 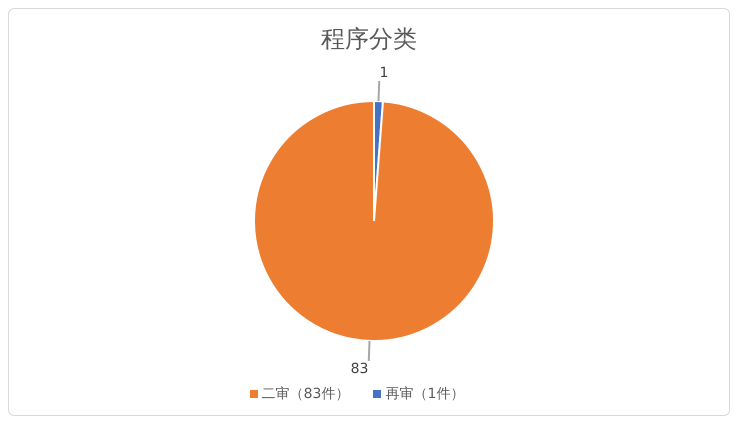 I want to click on data-label: 1, so click(x=384, y=73).